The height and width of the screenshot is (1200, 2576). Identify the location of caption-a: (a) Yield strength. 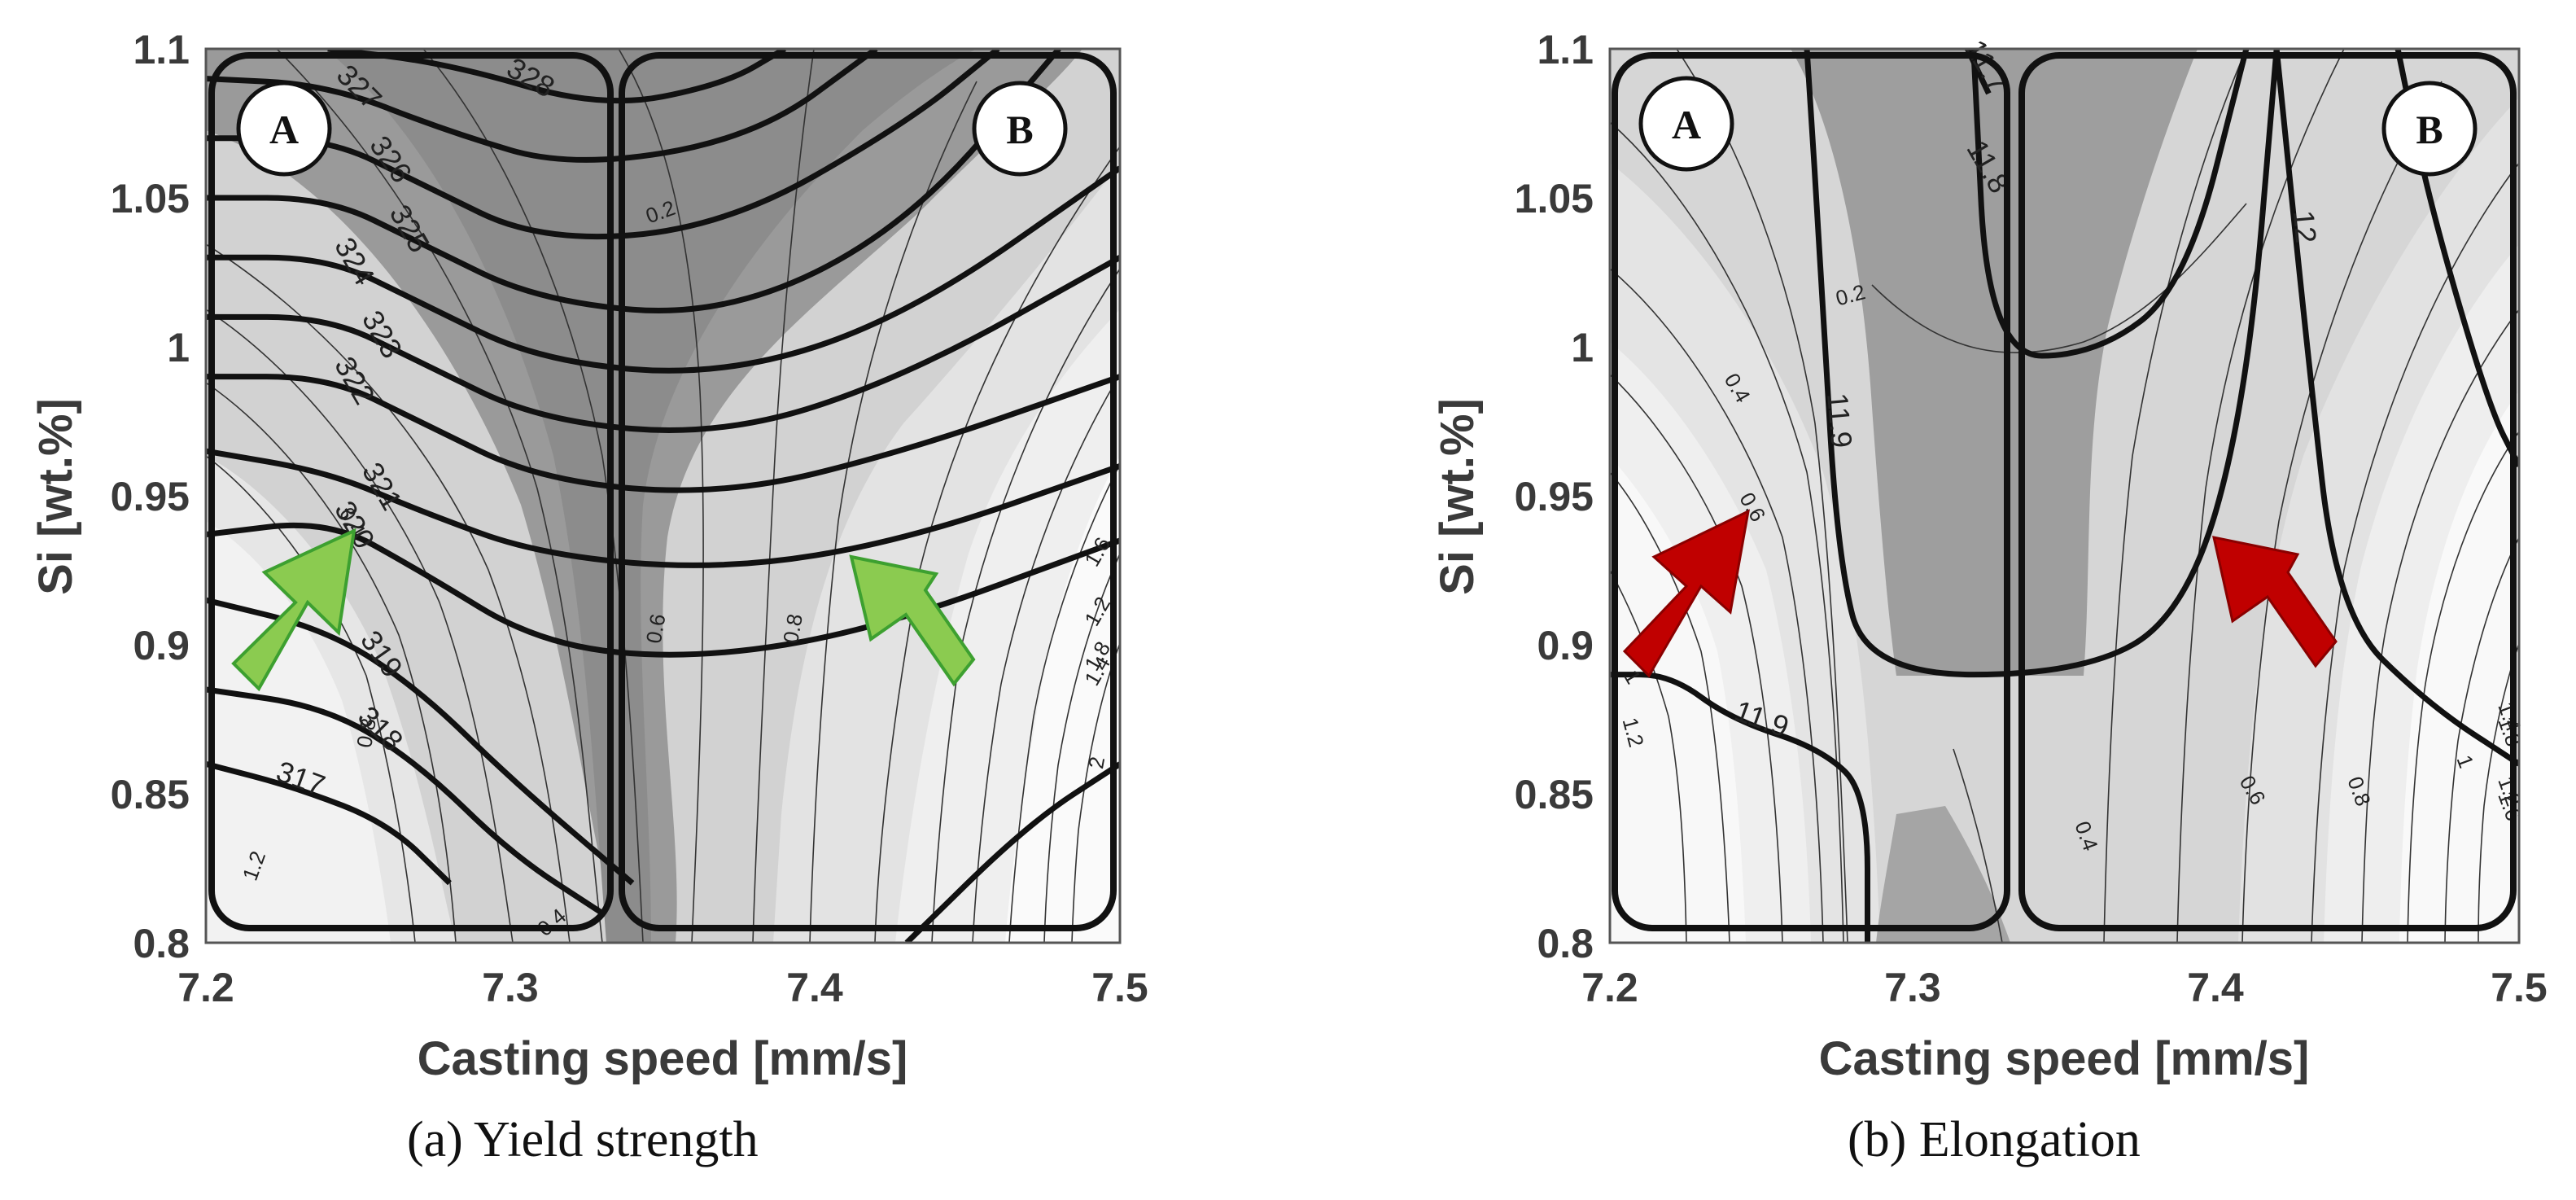
(583, 1139).